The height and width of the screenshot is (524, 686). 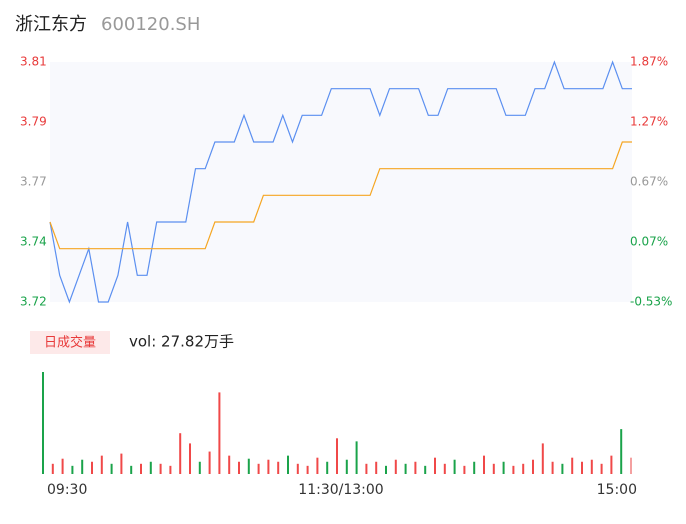 I want to click on y2-tick-label: 0.67%, so click(x=649, y=182).